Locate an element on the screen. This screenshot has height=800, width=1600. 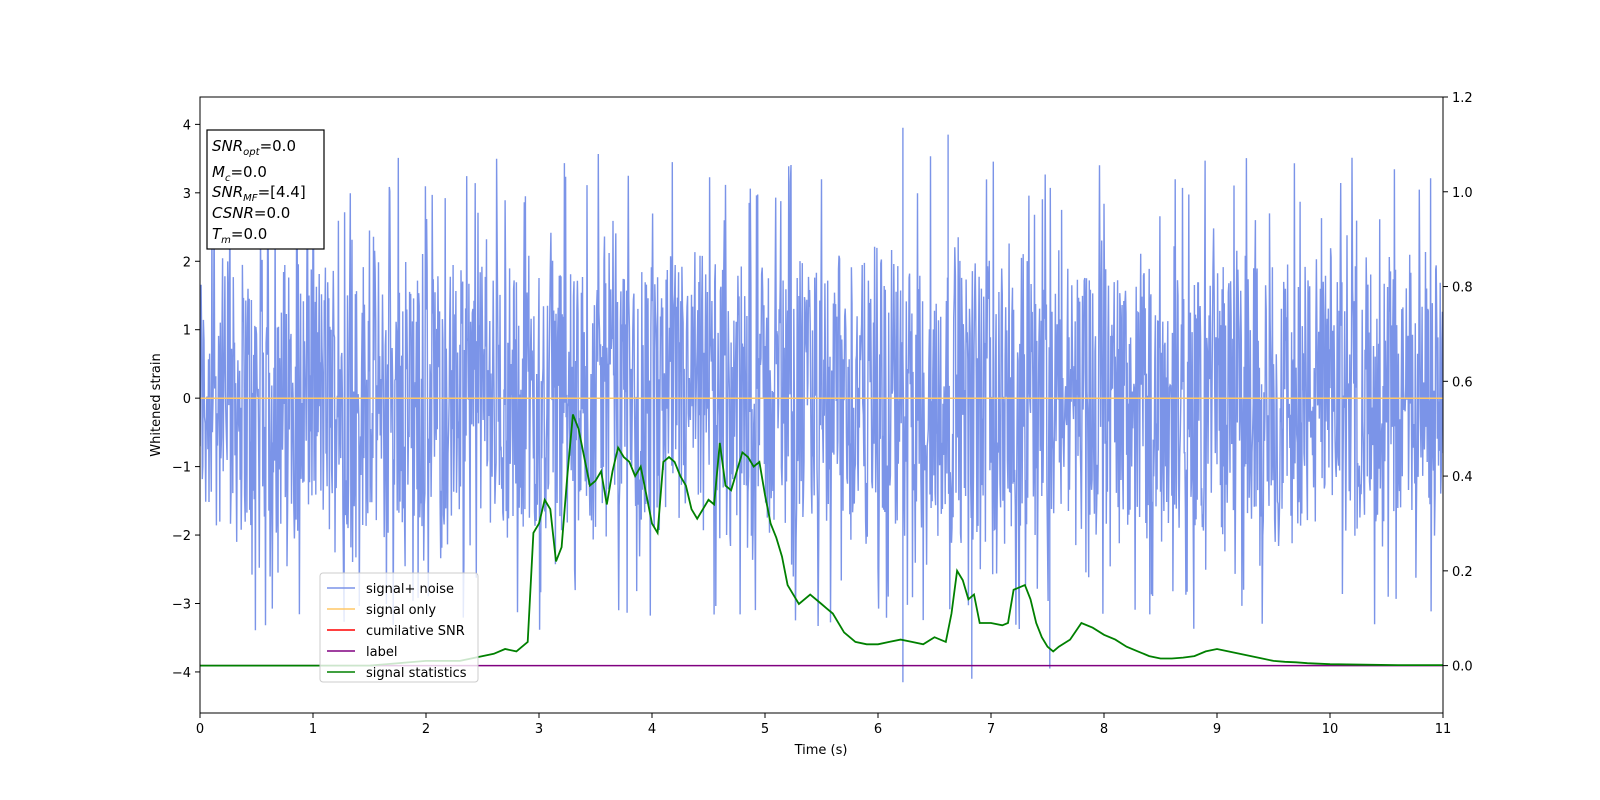
x-tick-label: 1 is located at coordinates (313, 729).